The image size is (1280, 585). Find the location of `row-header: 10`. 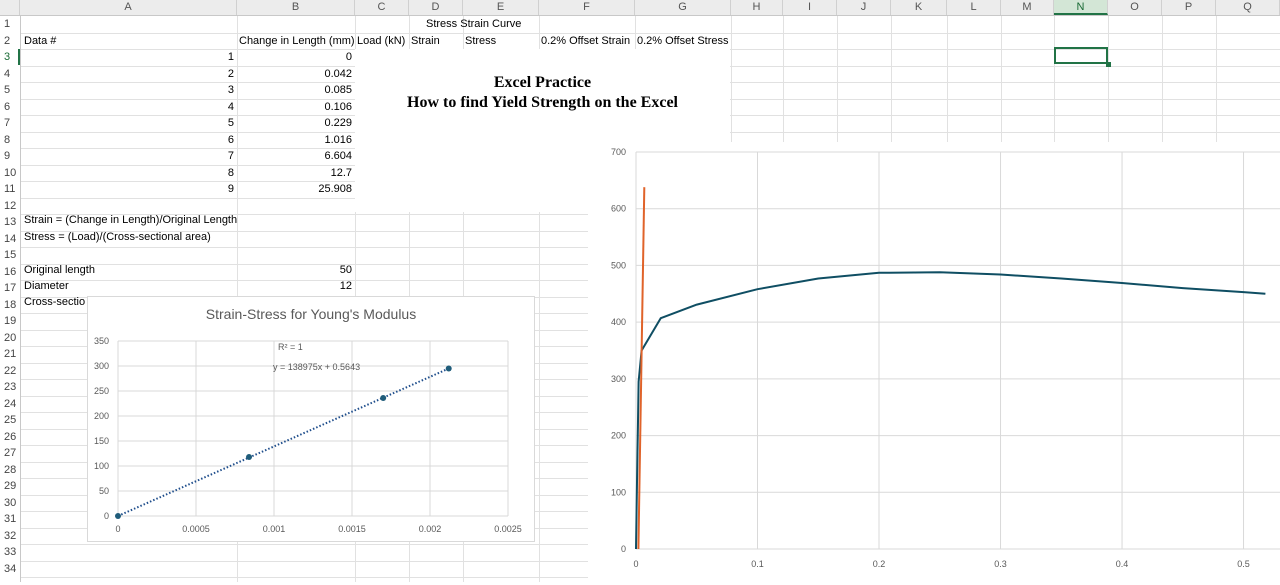

row-header: 10 is located at coordinates (10, 173).